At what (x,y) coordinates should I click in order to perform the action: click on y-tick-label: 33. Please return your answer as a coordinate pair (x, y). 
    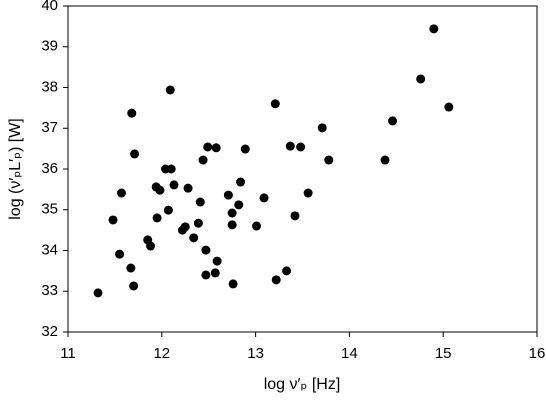
    Looking at the image, I should click on (49, 290).